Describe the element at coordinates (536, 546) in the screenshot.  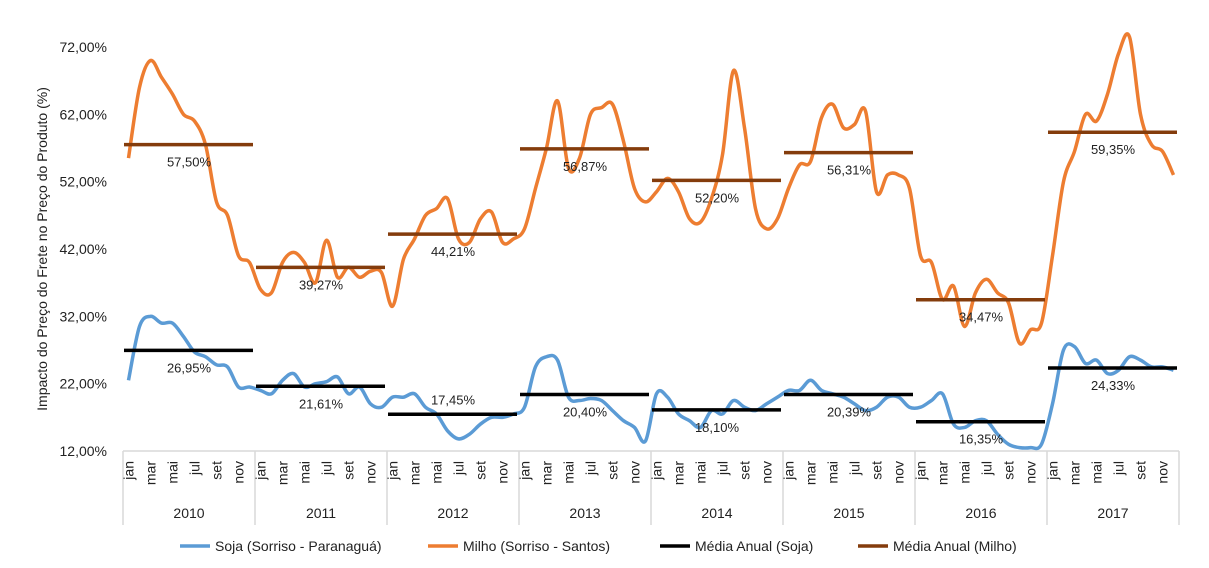
I see `legend-label: Milho (Sorriso - Santos)` at that location.